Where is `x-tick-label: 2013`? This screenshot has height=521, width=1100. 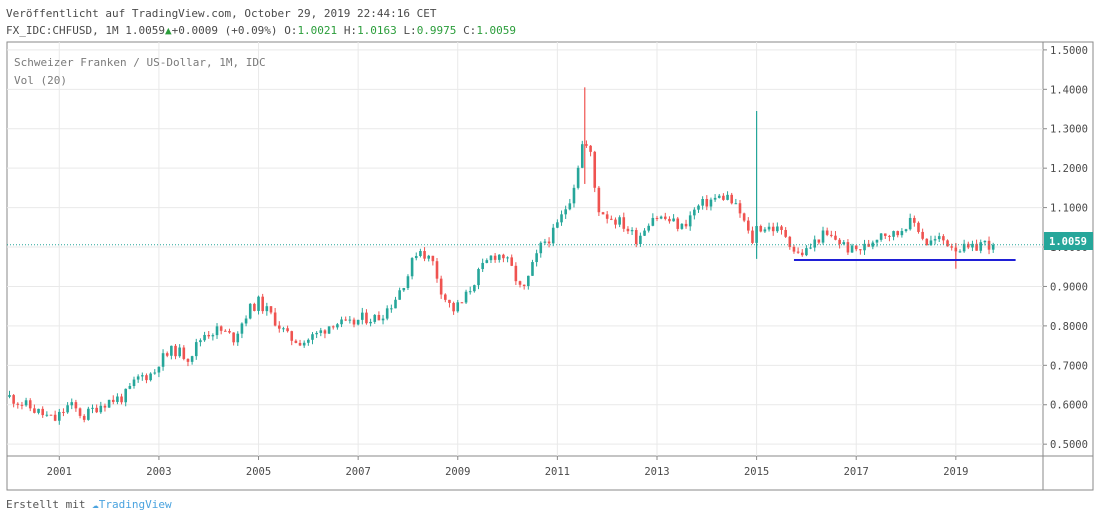 x-tick-label: 2013 is located at coordinates (656, 472).